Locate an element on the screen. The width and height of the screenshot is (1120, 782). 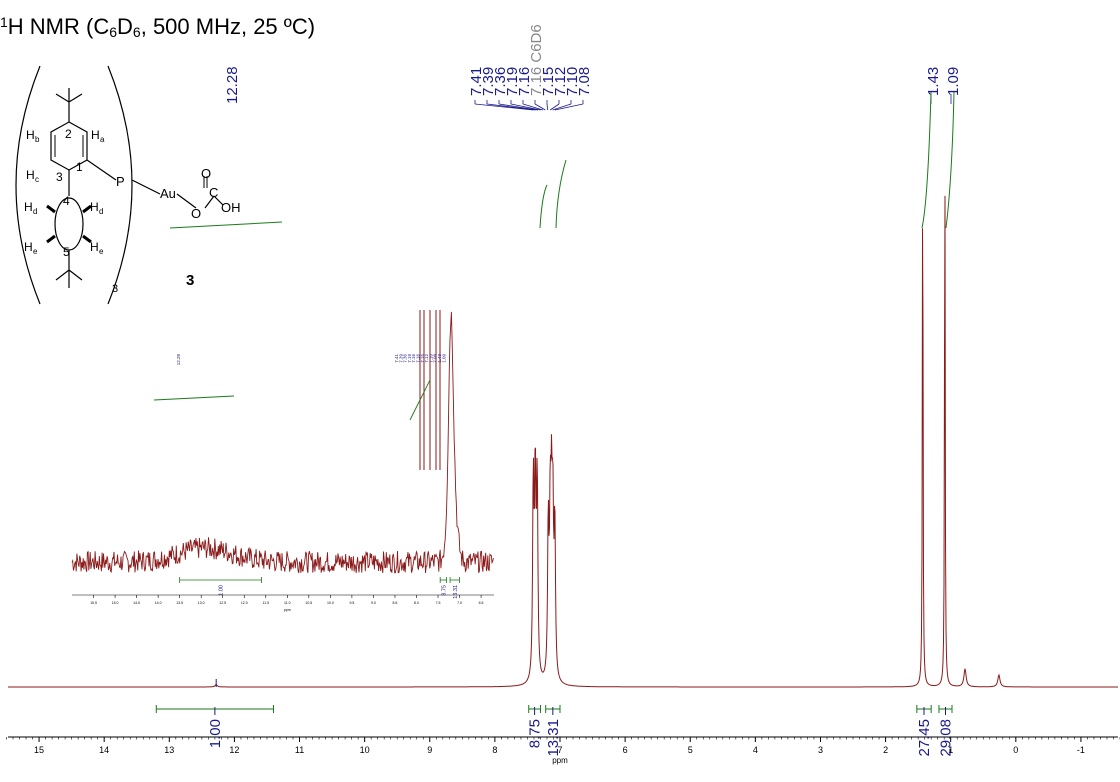
inset-peak-label: 12.28 is located at coordinates (178, 360).